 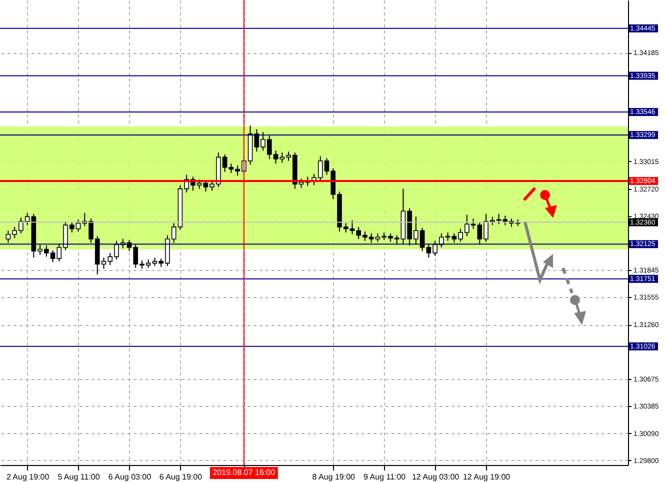 I want to click on x-tick-label: 8 Aug 19:00, so click(x=334, y=477).